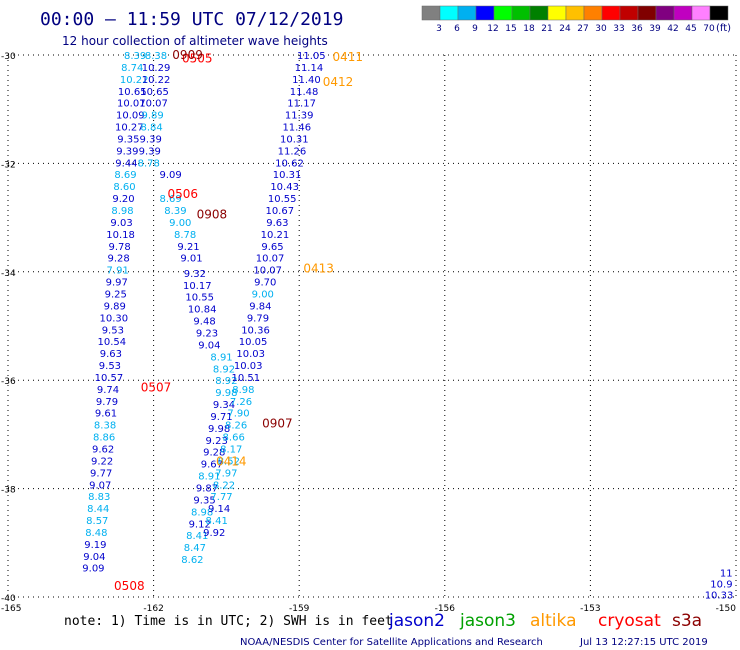 Image resolution: width=740 pixels, height=650 pixels. Describe the element at coordinates (221, 357) in the screenshot. I see `wave-height-value: 8.91` at that location.